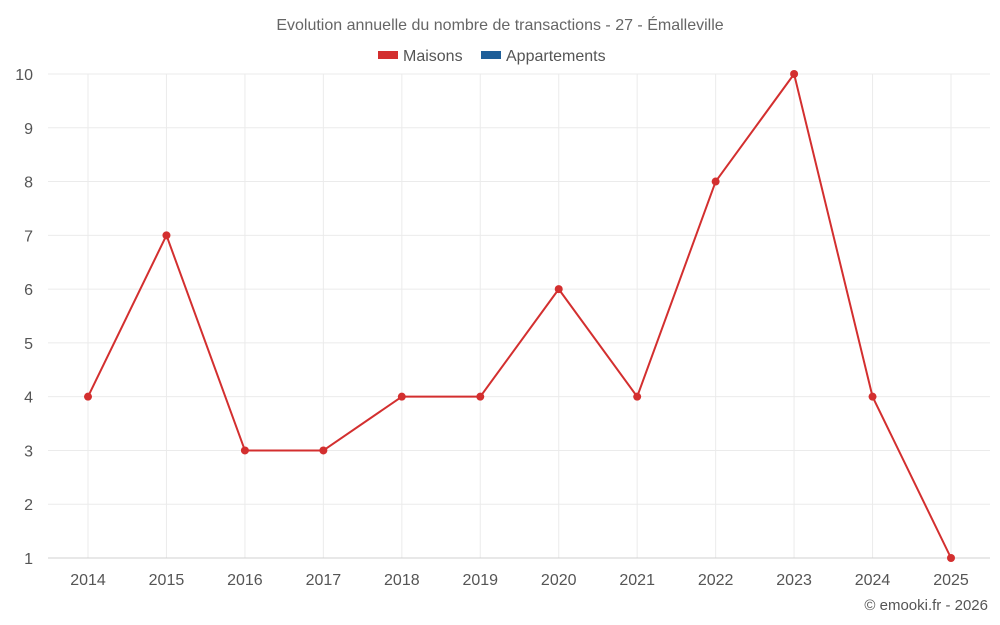 The image size is (1000, 625). What do you see at coordinates (556, 56) in the screenshot?
I see `legend-label-appartements: Appartements` at bounding box center [556, 56].